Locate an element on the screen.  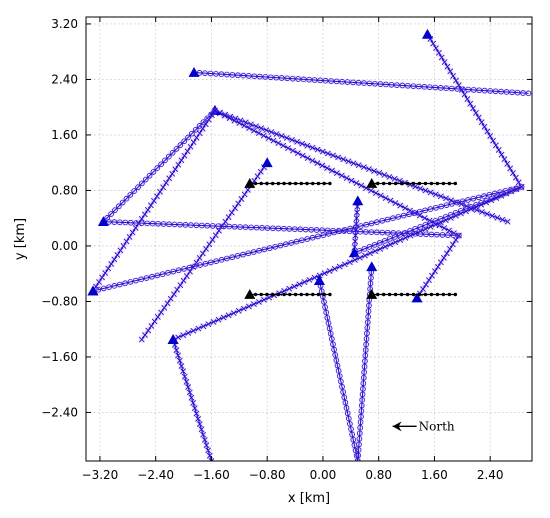
x-axis-label: x [km] is located at coordinates (309, 498).